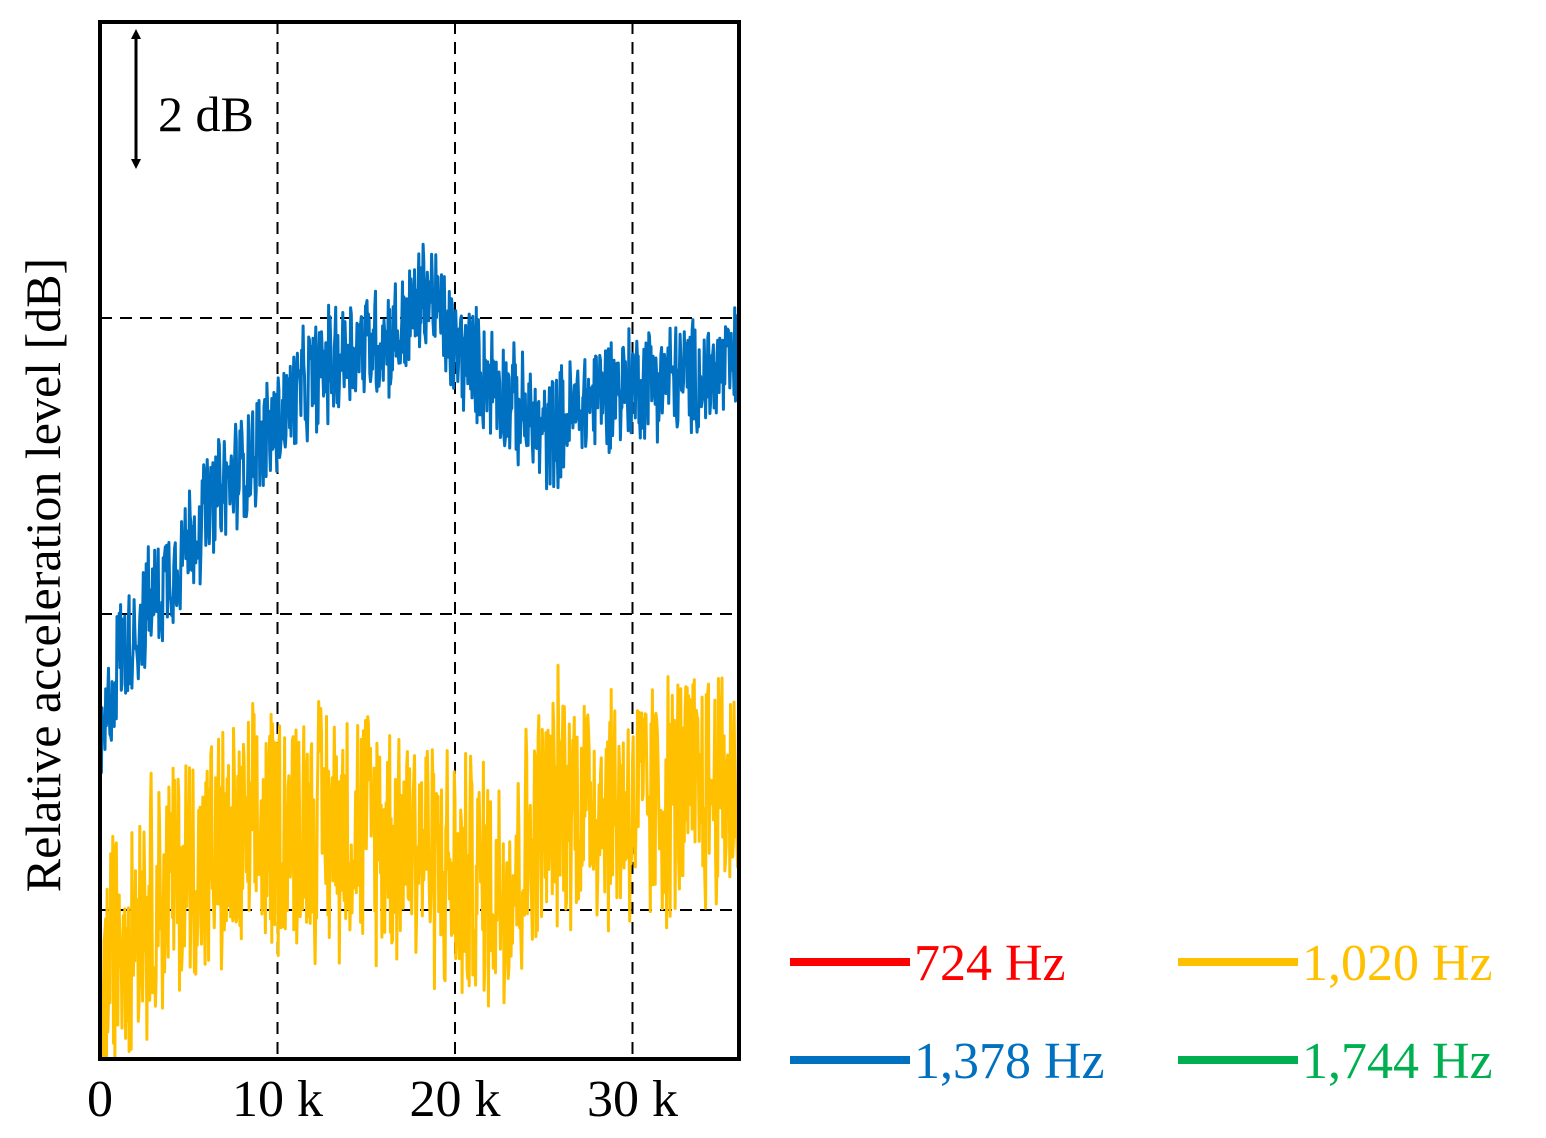 The width and height of the screenshot is (1546, 1138). What do you see at coordinates (455, 1099) in the screenshot?
I see `x-tick-label: 20 k` at bounding box center [455, 1099].